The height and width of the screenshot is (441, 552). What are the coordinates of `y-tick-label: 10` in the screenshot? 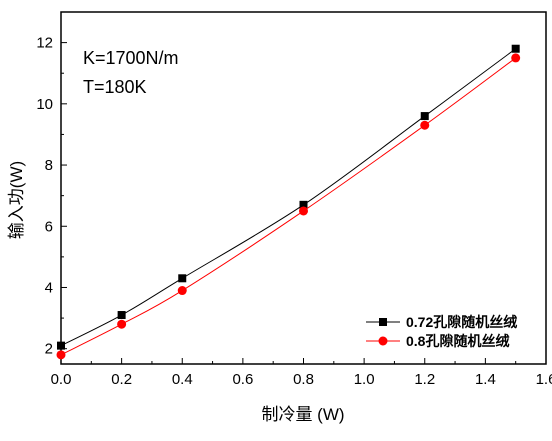 It's located at (44, 104).